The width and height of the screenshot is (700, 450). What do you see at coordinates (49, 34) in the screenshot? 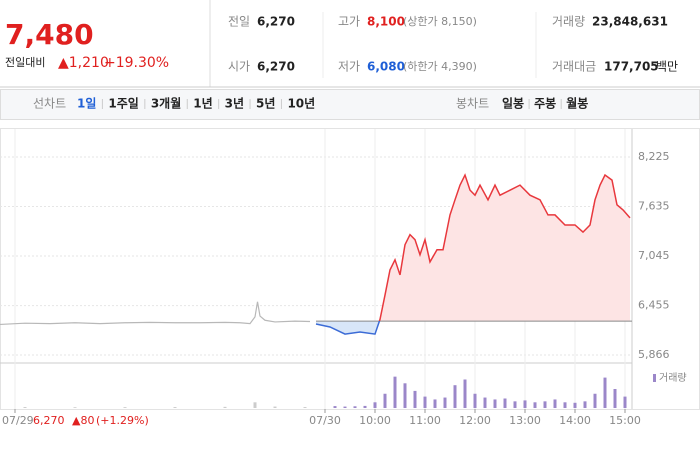
I see `price: 7,480` at bounding box center [49, 34].